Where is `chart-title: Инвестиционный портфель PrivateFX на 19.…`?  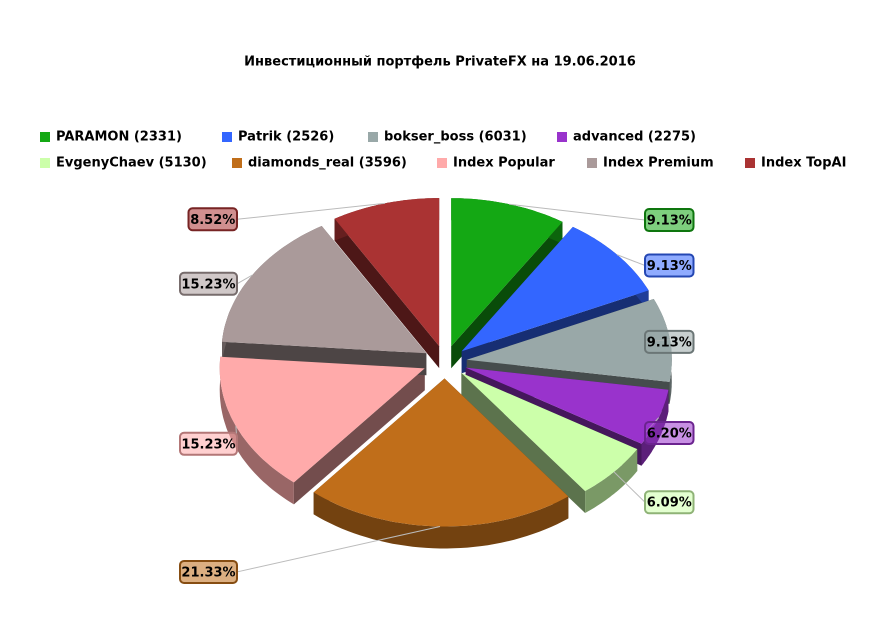
chart-title: Инвестиционный портфель PrivateFX на 19.… is located at coordinates (440, 62).